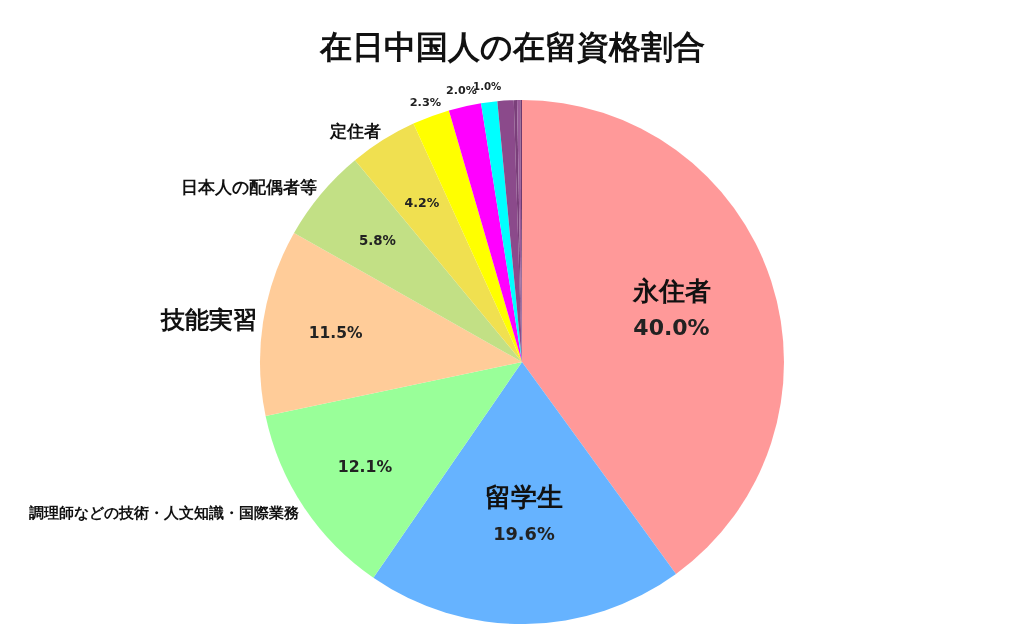 Image resolution: width=1024 pixels, height=644 pixels. What do you see at coordinates (671, 291) in the screenshot?
I see `slice-label: 永住者` at bounding box center [671, 291].